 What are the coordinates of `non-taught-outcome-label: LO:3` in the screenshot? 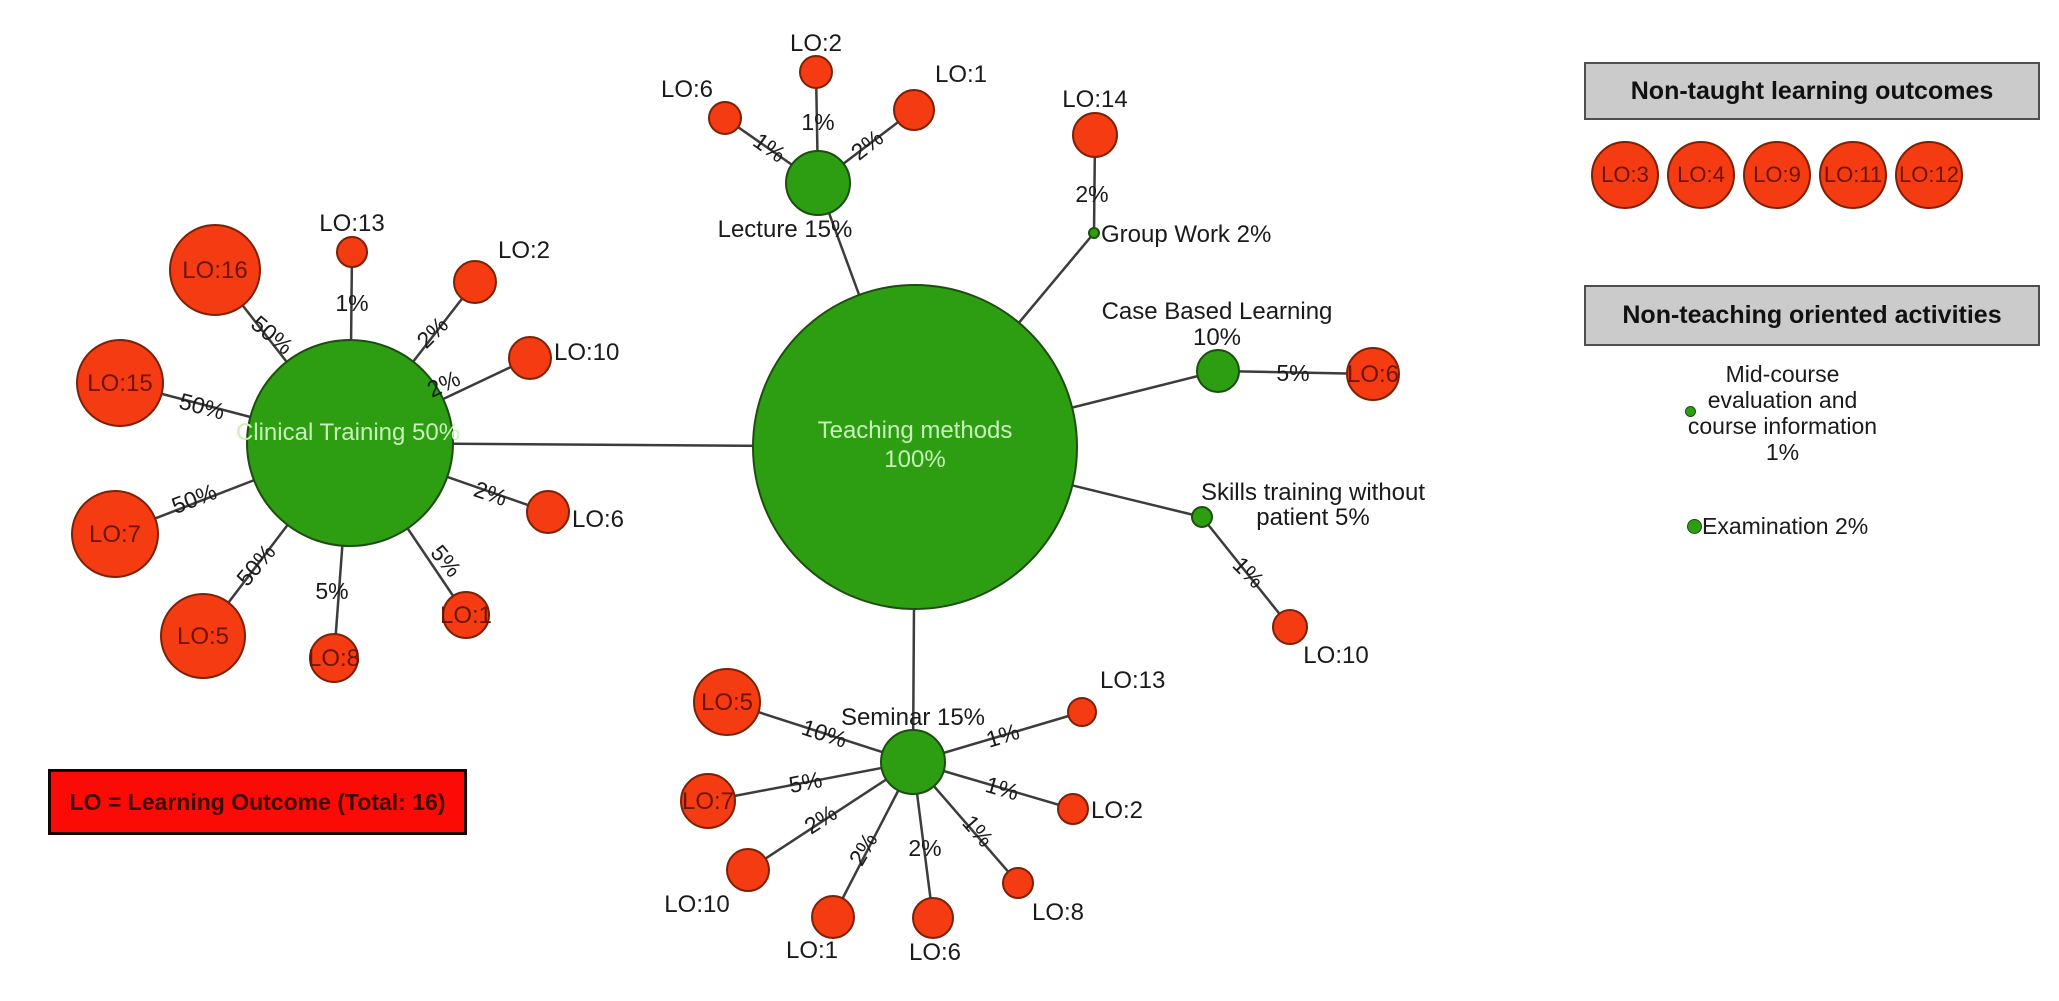 It's located at (1625, 174).